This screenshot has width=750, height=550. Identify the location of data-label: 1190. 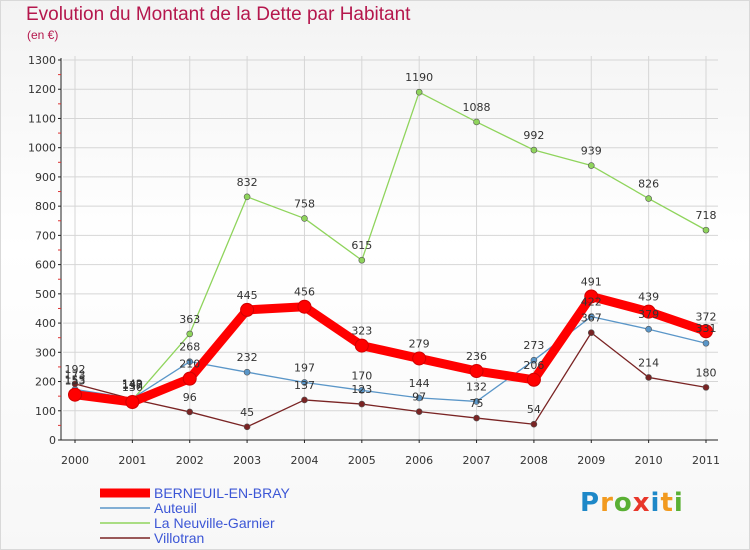
(419, 77).